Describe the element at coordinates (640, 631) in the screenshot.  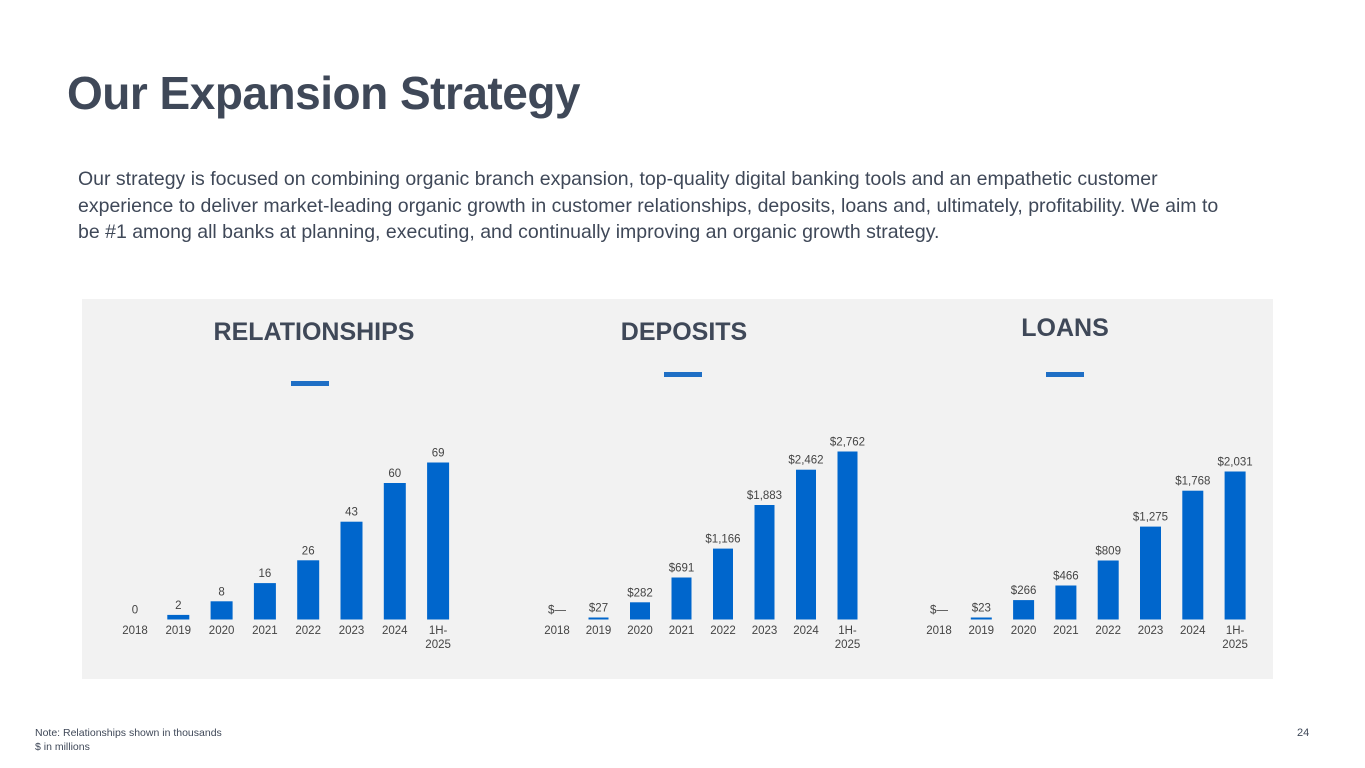
I see `deposits-category-label: 2020` at that location.